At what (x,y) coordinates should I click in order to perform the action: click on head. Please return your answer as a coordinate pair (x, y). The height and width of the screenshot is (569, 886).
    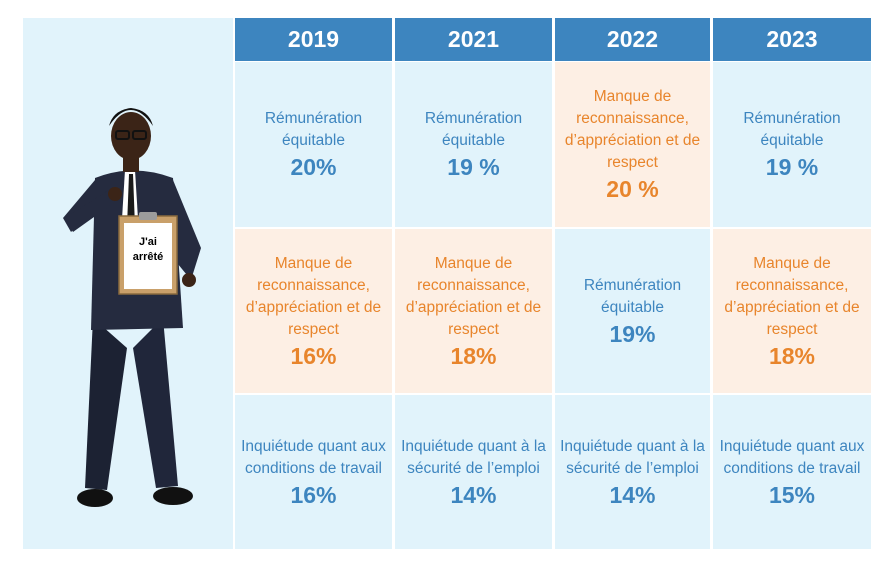
    Looking at the image, I should click on (131, 136).